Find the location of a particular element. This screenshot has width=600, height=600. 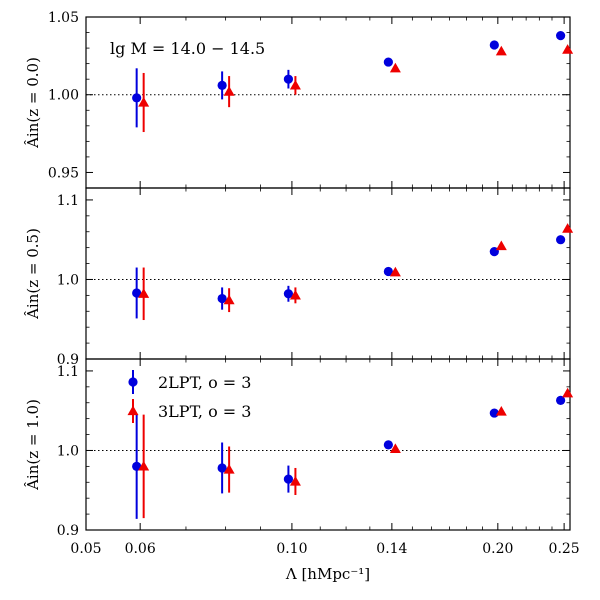

y-axis-label: Âin(z = 1.0) is located at coordinates (33, 445).